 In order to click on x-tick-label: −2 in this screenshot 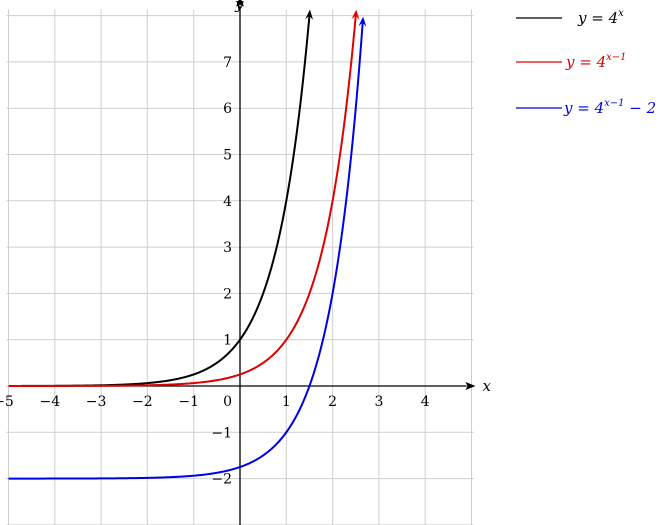, I will do `click(142, 402)`.